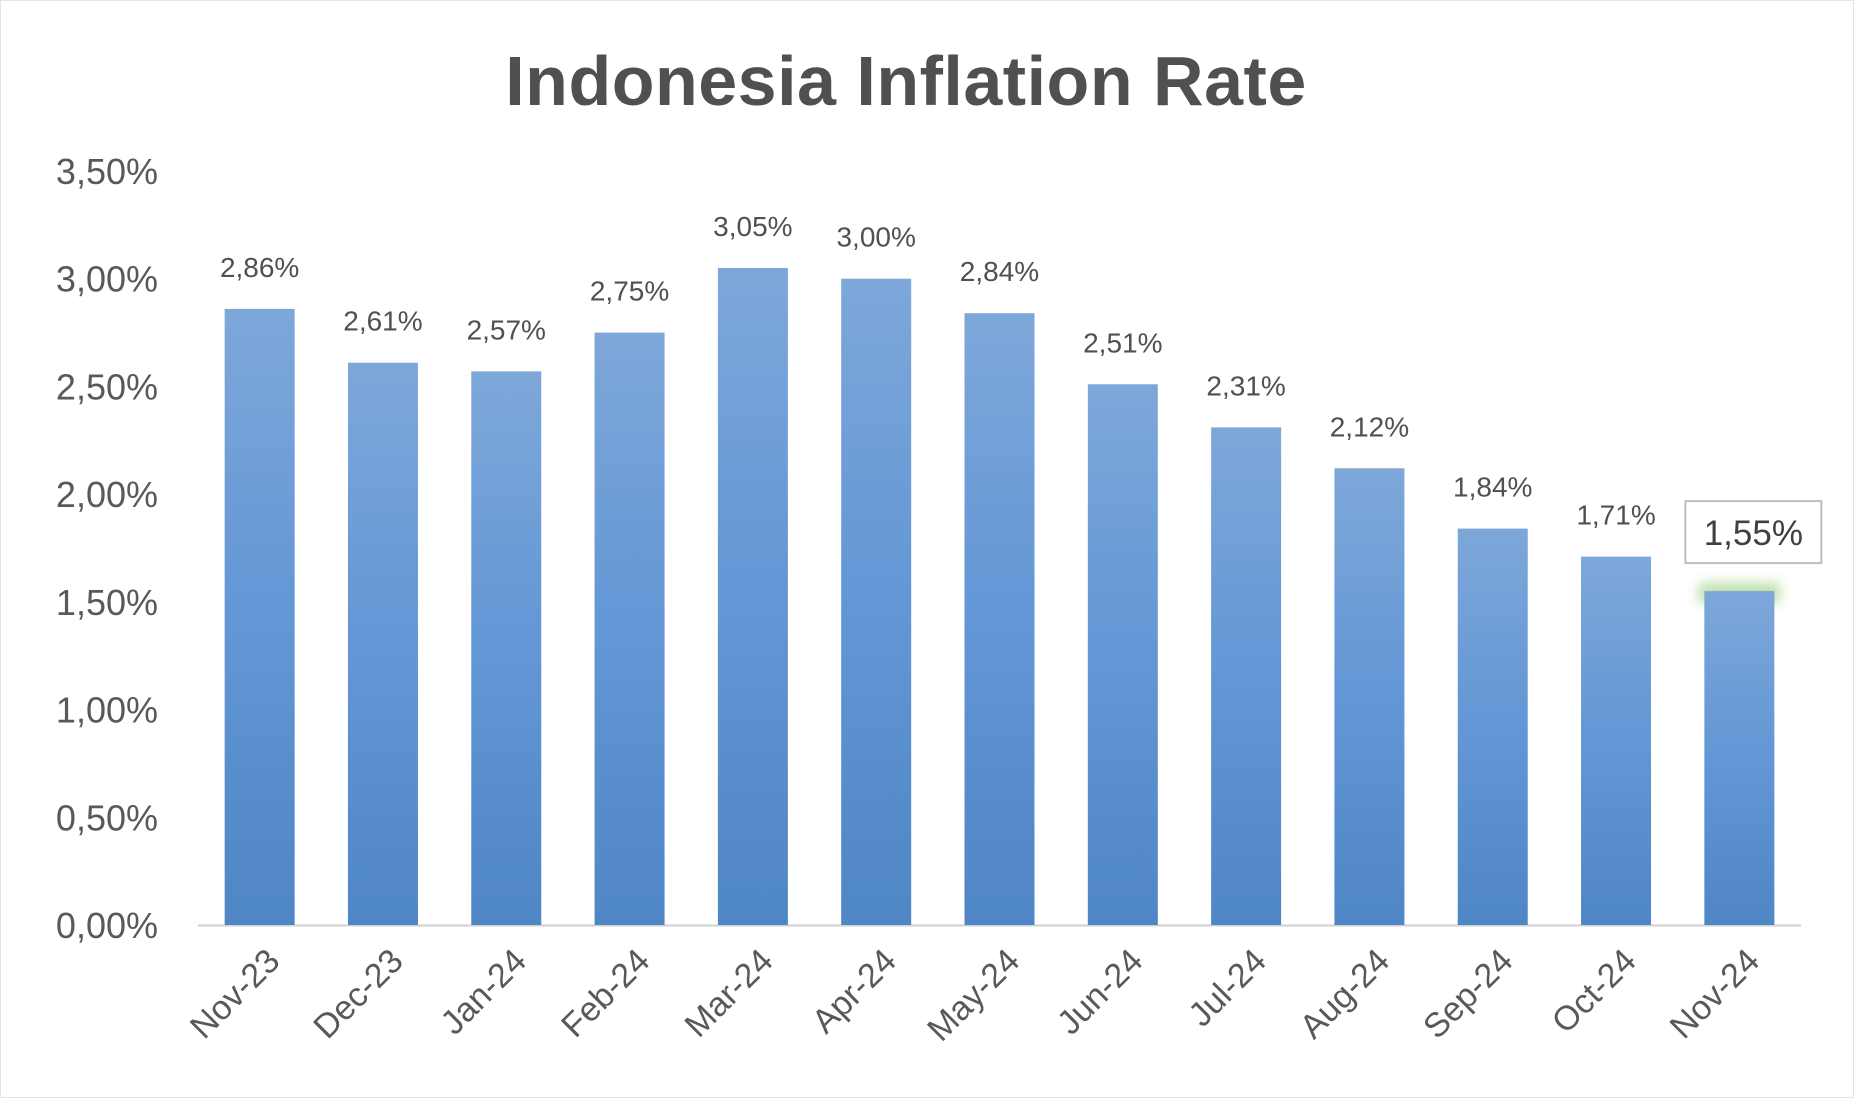 This screenshot has width=1854, height=1099. I want to click on data-label: 1,71%, so click(1615, 515).